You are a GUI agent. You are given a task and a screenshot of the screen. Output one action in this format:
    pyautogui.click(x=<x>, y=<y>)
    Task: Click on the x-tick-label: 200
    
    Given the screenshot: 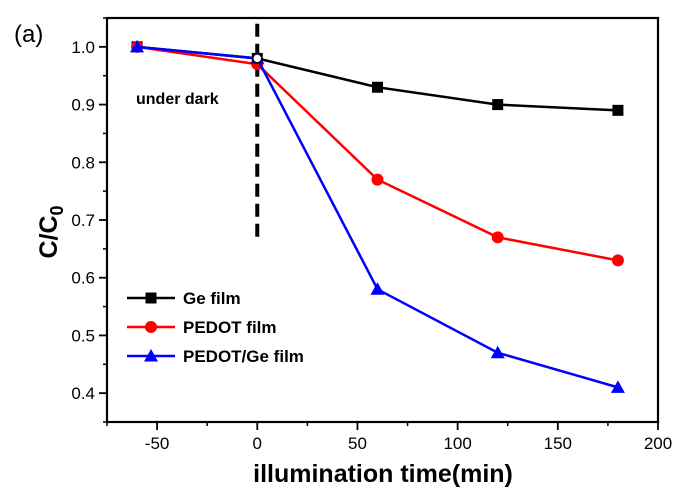 What is the action you would take?
    pyautogui.click(x=658, y=443)
    